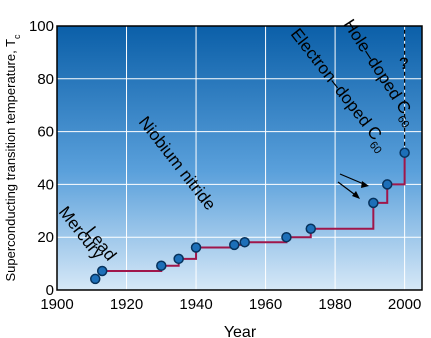 The image size is (431, 338). I want to click on y-tick-label-40: 40, so click(45, 184).